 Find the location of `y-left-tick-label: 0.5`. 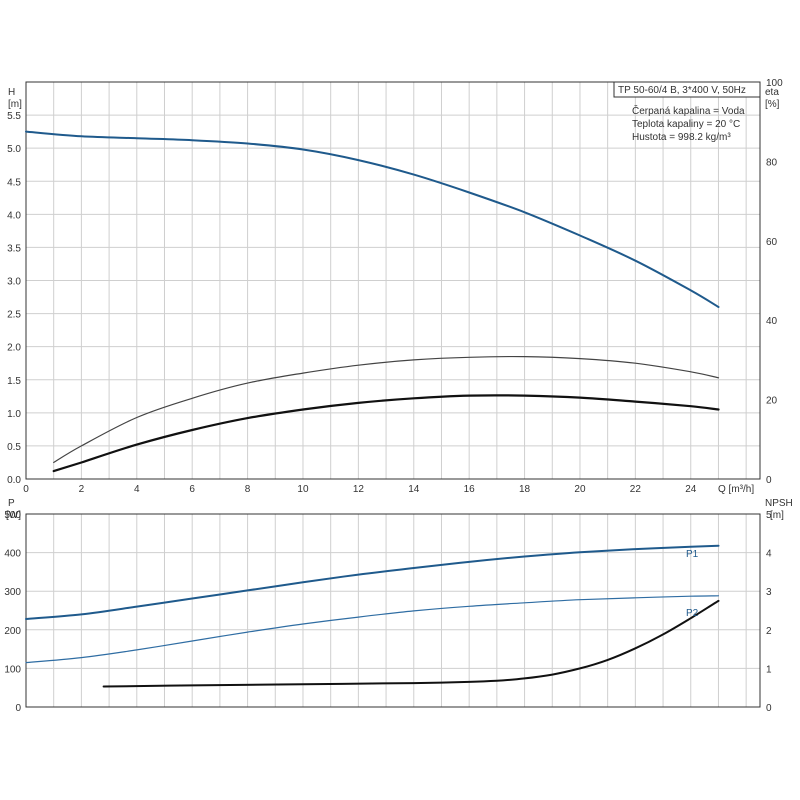

y-left-tick-label: 0.5 is located at coordinates (14, 447).